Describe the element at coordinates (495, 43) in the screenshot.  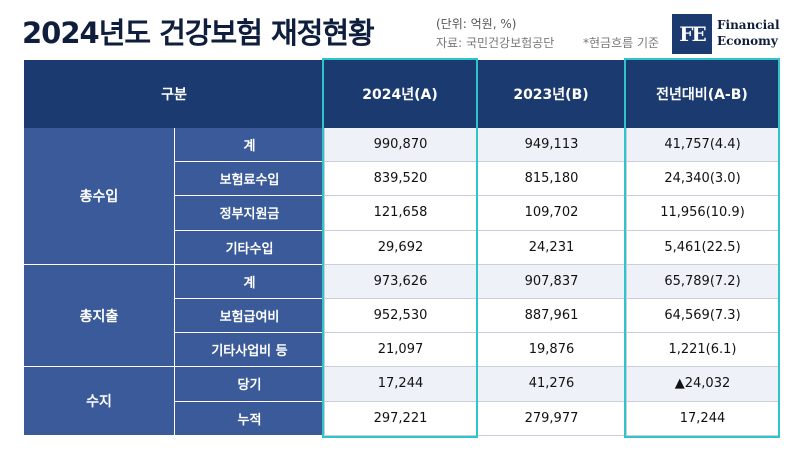
I see `source-label: 자료: 국민건강보험공단` at that location.